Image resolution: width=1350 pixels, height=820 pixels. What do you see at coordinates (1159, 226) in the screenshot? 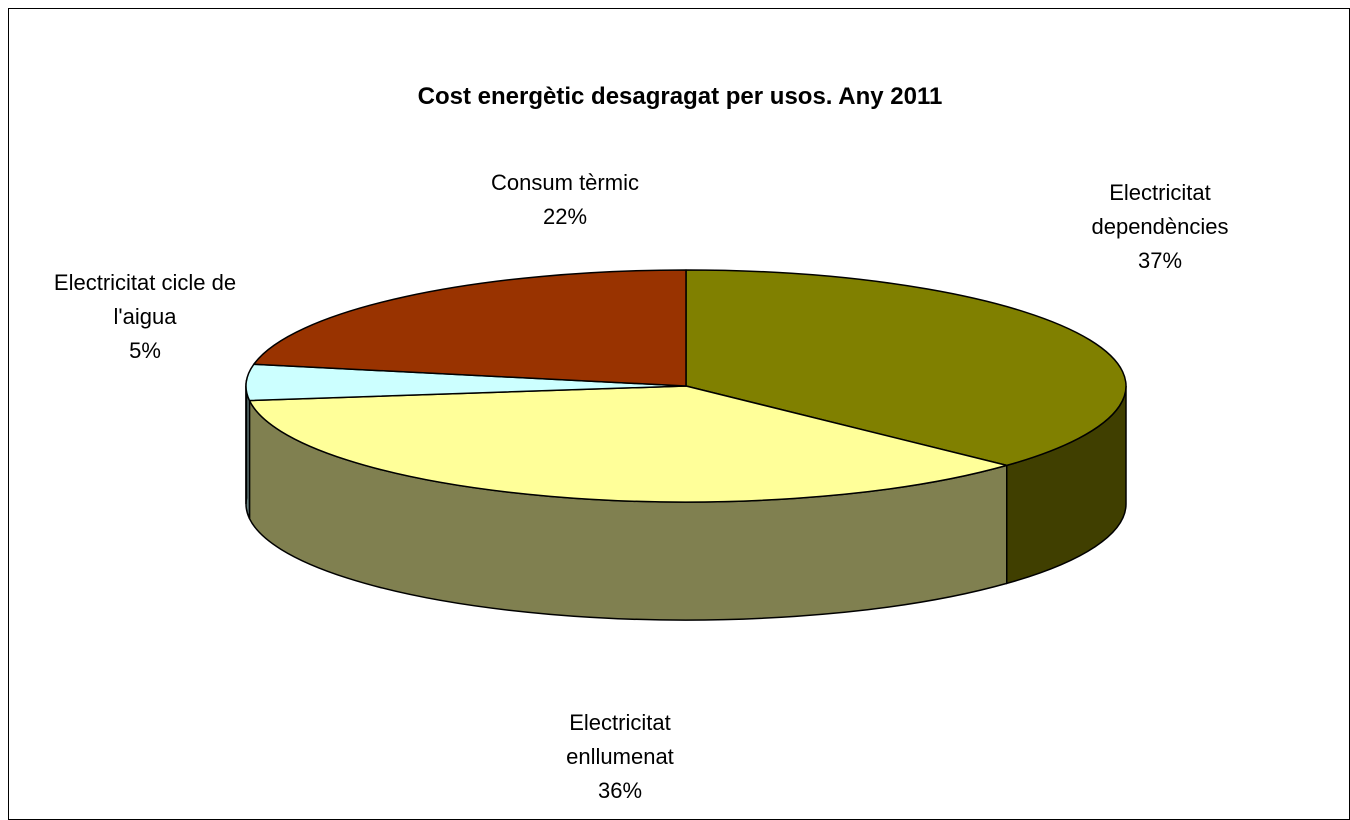
I see `slice-label-0: Electricitat dependències 37%` at bounding box center [1159, 226].